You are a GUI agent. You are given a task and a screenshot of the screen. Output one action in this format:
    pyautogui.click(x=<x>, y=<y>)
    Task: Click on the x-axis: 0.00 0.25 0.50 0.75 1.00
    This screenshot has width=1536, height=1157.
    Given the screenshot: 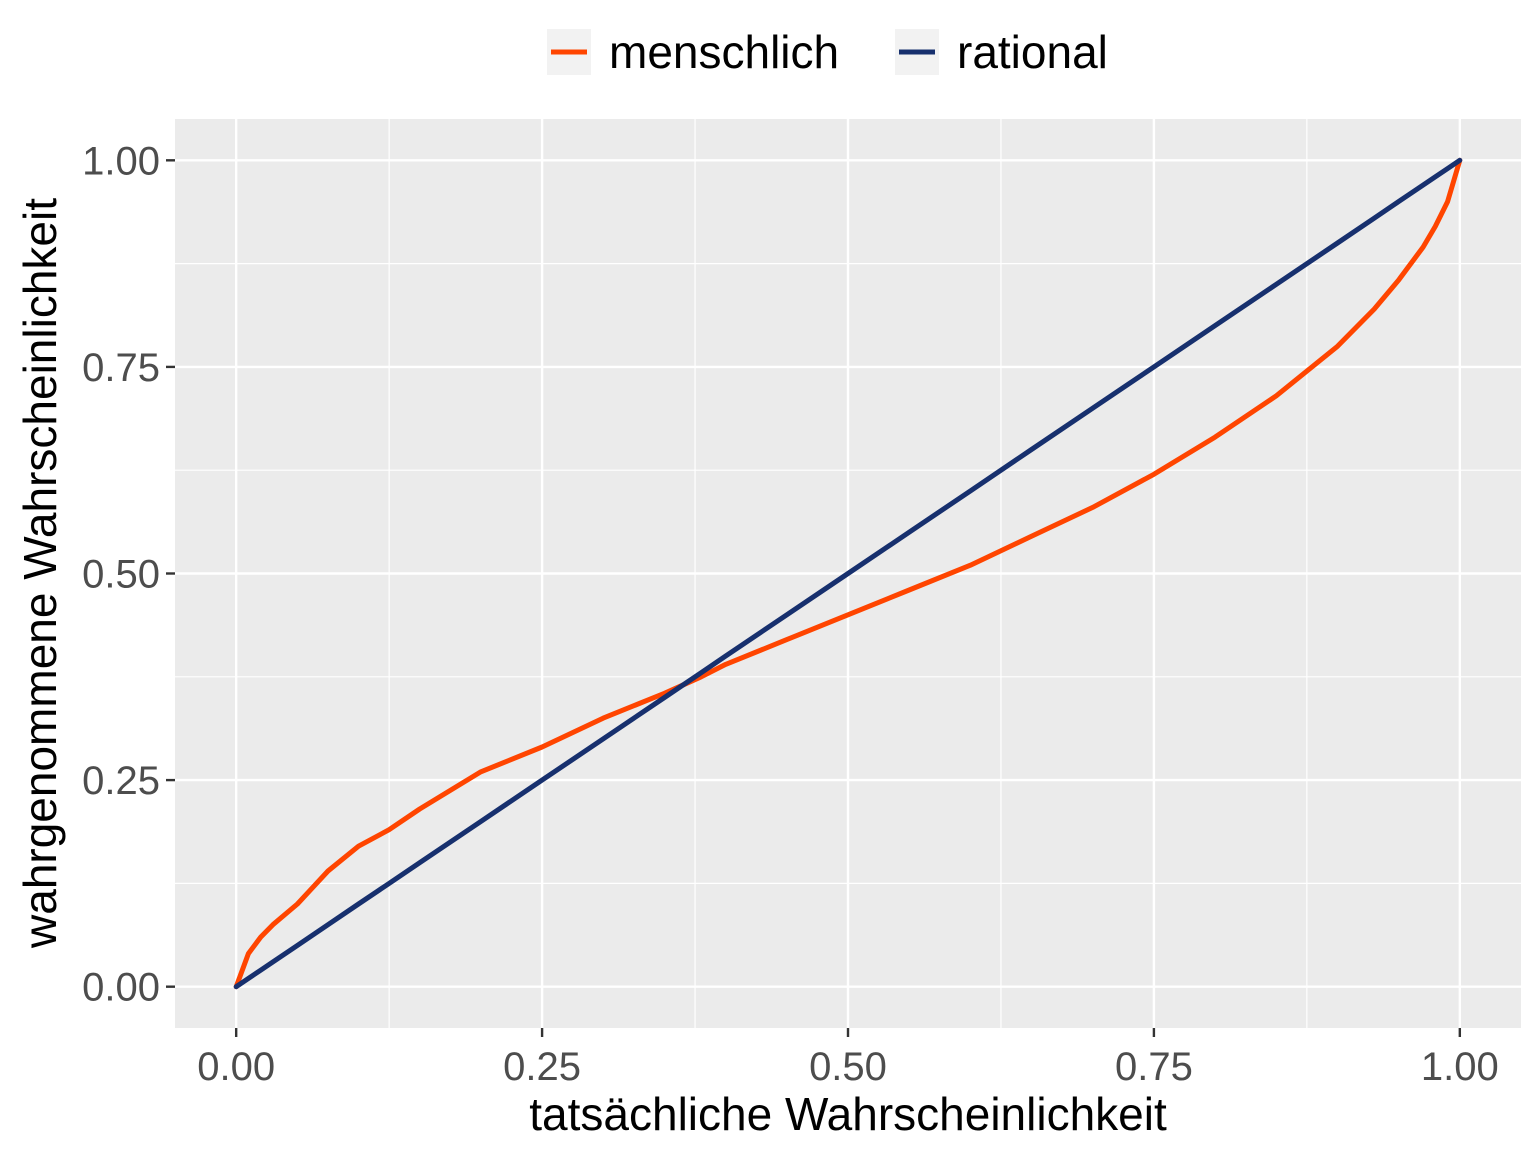 What is the action you would take?
    pyautogui.click(x=848, y=1058)
    